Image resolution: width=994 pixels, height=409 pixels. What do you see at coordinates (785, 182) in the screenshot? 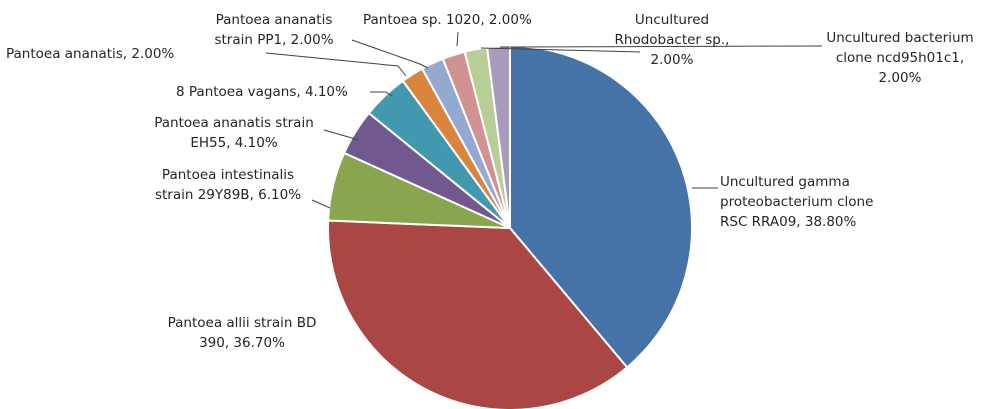
I see `data-label-line: Uncultured gamma` at bounding box center [785, 182].